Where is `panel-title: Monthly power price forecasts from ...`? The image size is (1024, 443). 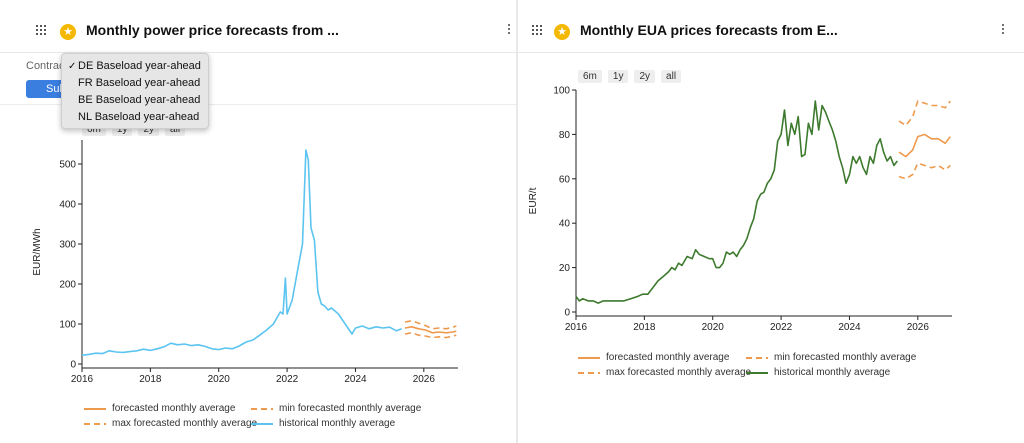 panel-title: Monthly power price forecasts from ... is located at coordinates (212, 30).